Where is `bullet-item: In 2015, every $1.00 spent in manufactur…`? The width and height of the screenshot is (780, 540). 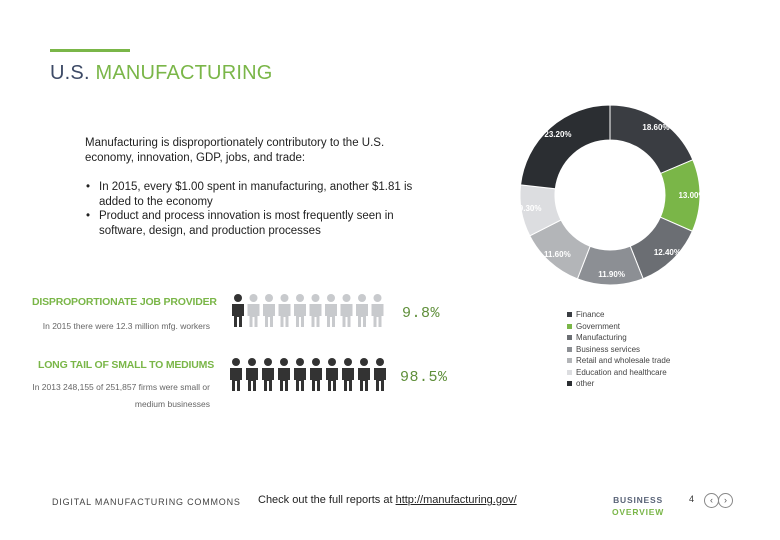 bullet-item: In 2015, every $1.00 spent in manufactur… is located at coordinates (250, 194).